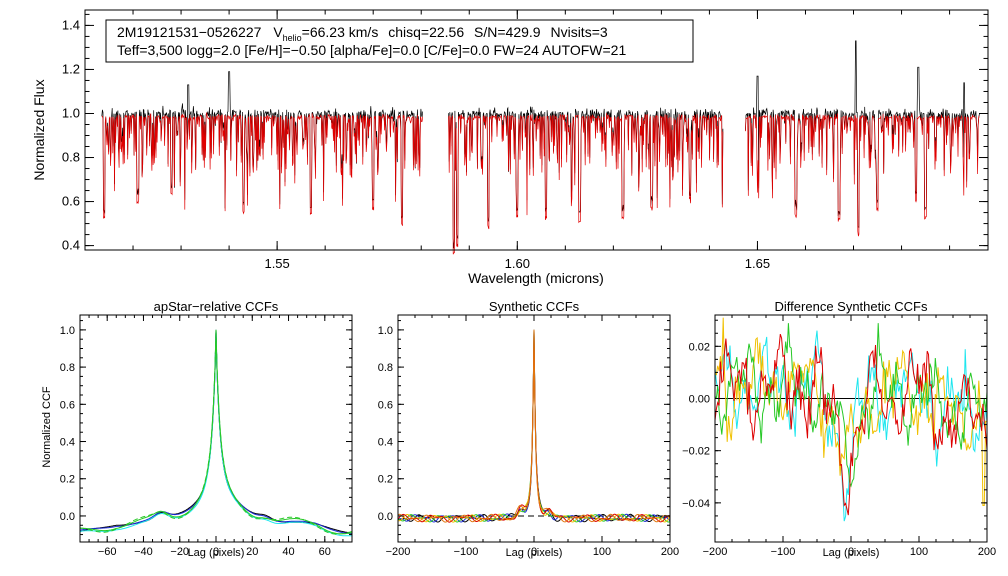 This screenshot has width=1008, height=576. Describe the element at coordinates (385, 368) in the screenshot. I see `synthetic-ccf-y-tick-label: 0.8` at that location.